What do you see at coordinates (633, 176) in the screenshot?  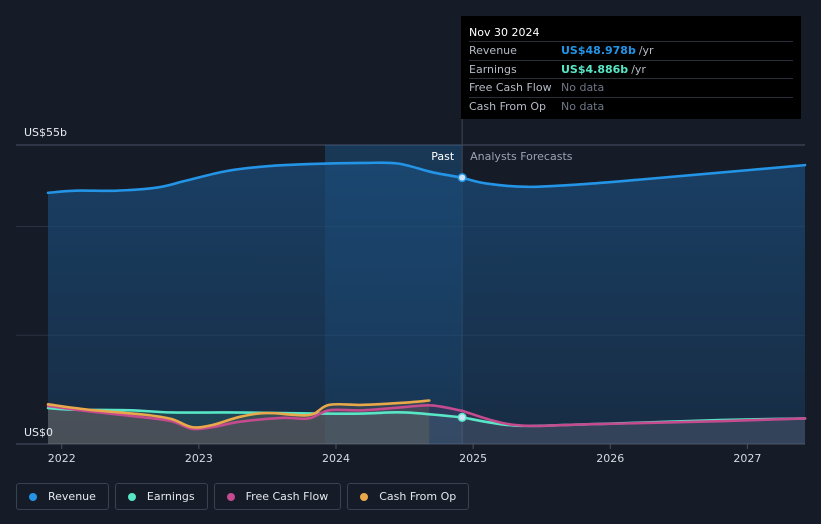 I see `revenue-forecast-line` at bounding box center [633, 176].